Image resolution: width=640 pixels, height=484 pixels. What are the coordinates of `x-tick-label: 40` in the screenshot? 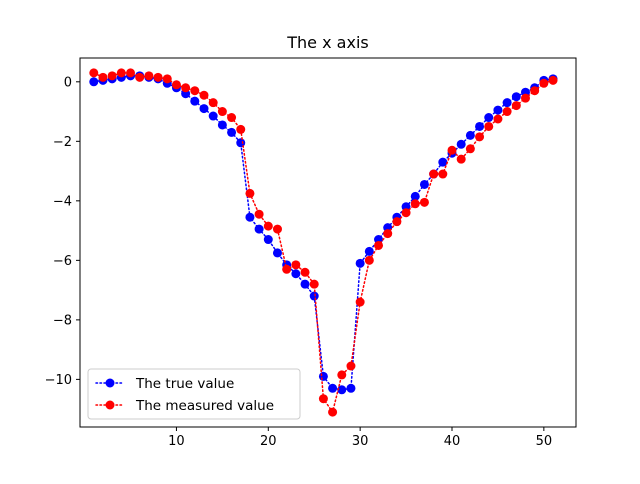 It's located at (452, 441).